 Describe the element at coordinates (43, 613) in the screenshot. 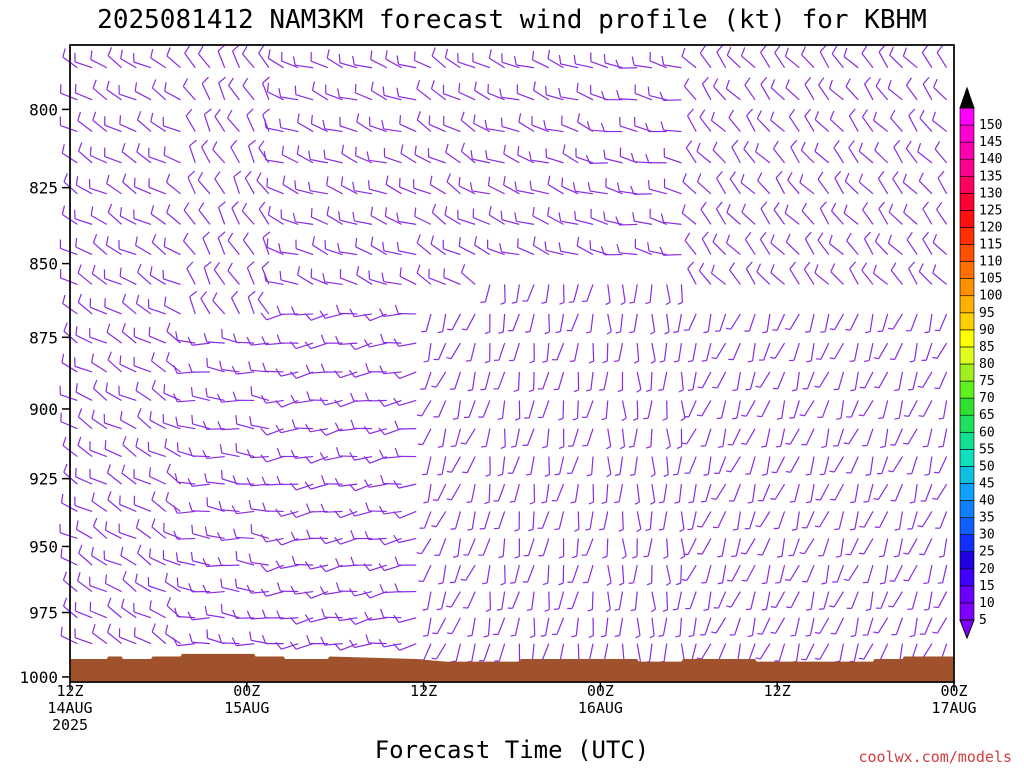

I see `y-tick-label: 975` at that location.